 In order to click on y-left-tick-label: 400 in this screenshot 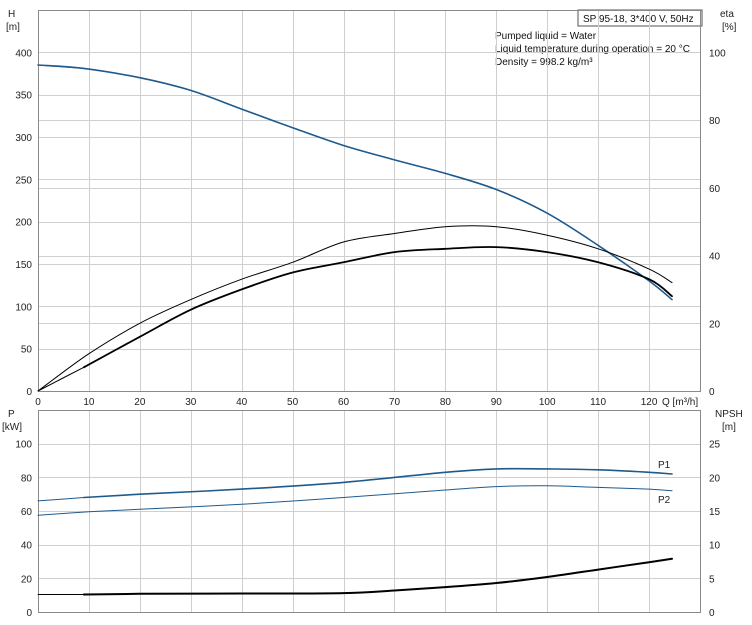, I will do `click(23, 53)`.